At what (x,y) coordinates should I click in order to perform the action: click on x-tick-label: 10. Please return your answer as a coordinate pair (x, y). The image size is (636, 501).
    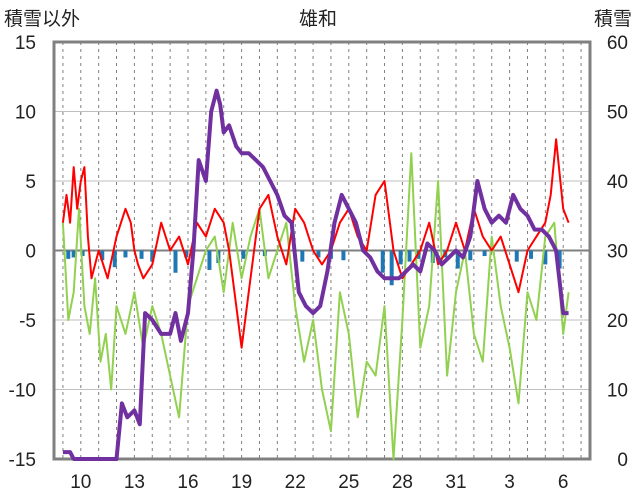
    Looking at the image, I should click on (80, 482).